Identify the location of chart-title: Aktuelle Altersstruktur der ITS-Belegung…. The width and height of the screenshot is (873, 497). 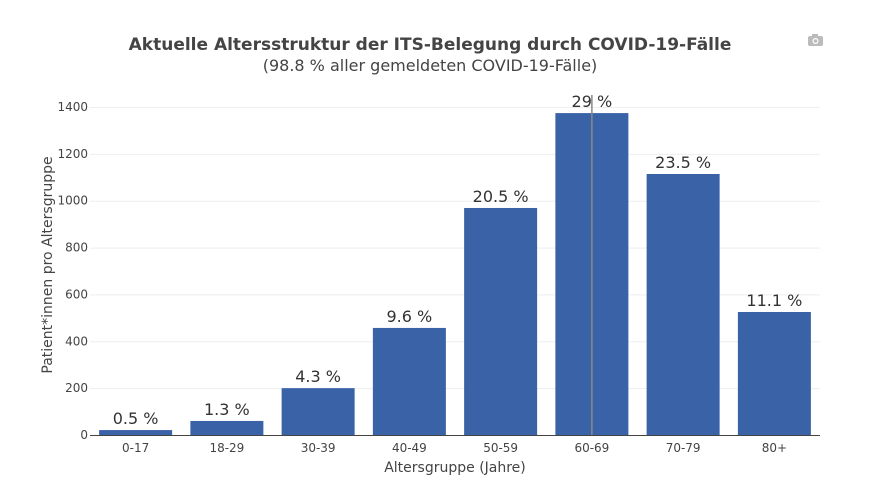
(430, 45).